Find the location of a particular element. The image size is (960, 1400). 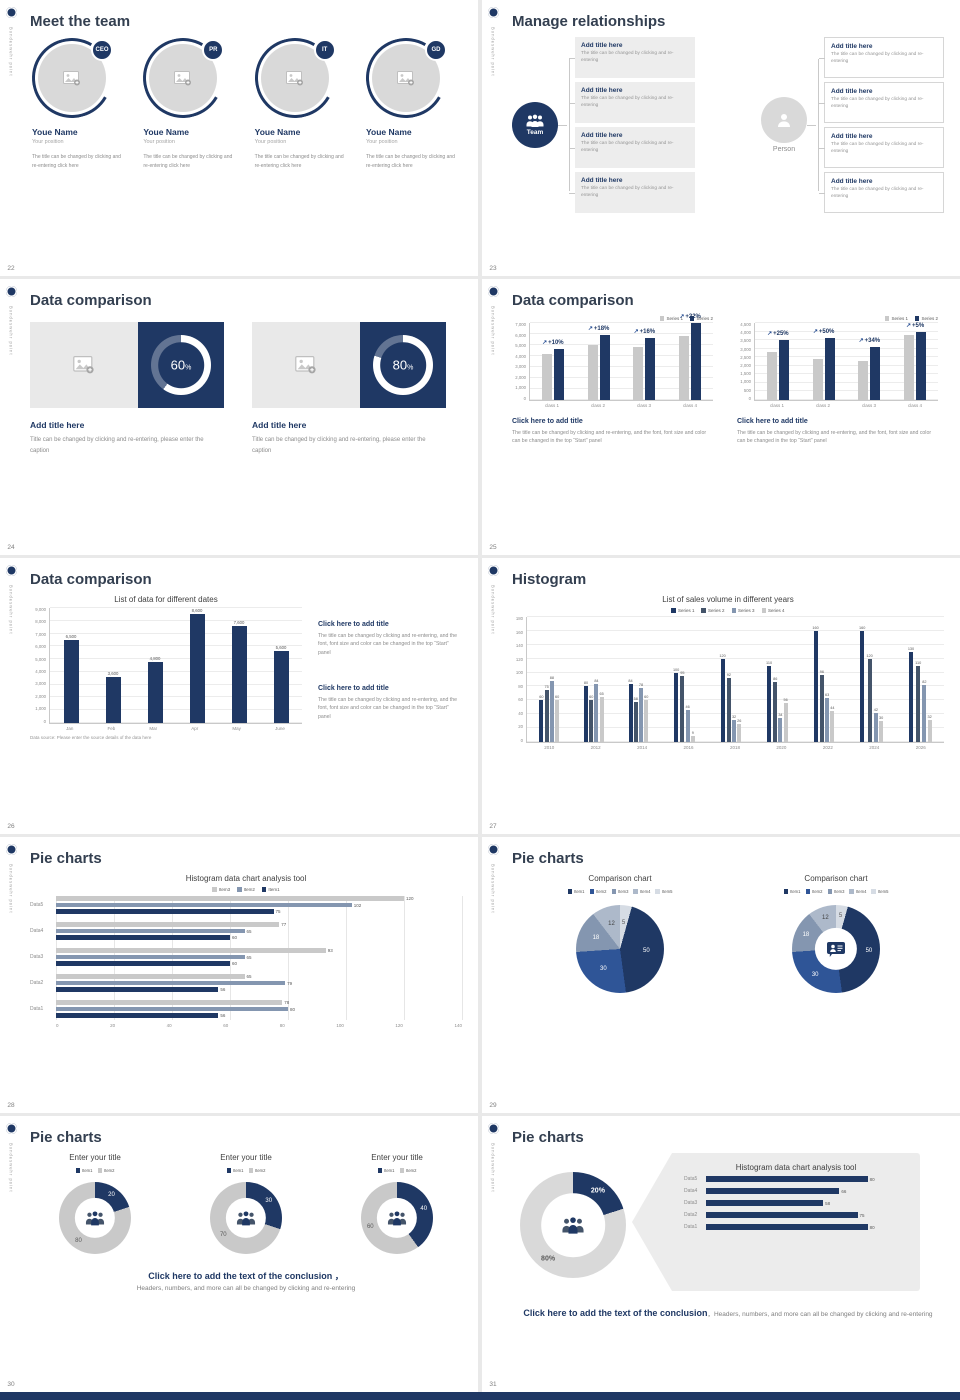

chart-legend: Series 1 Series 2 is located at coordinates (612, 318).